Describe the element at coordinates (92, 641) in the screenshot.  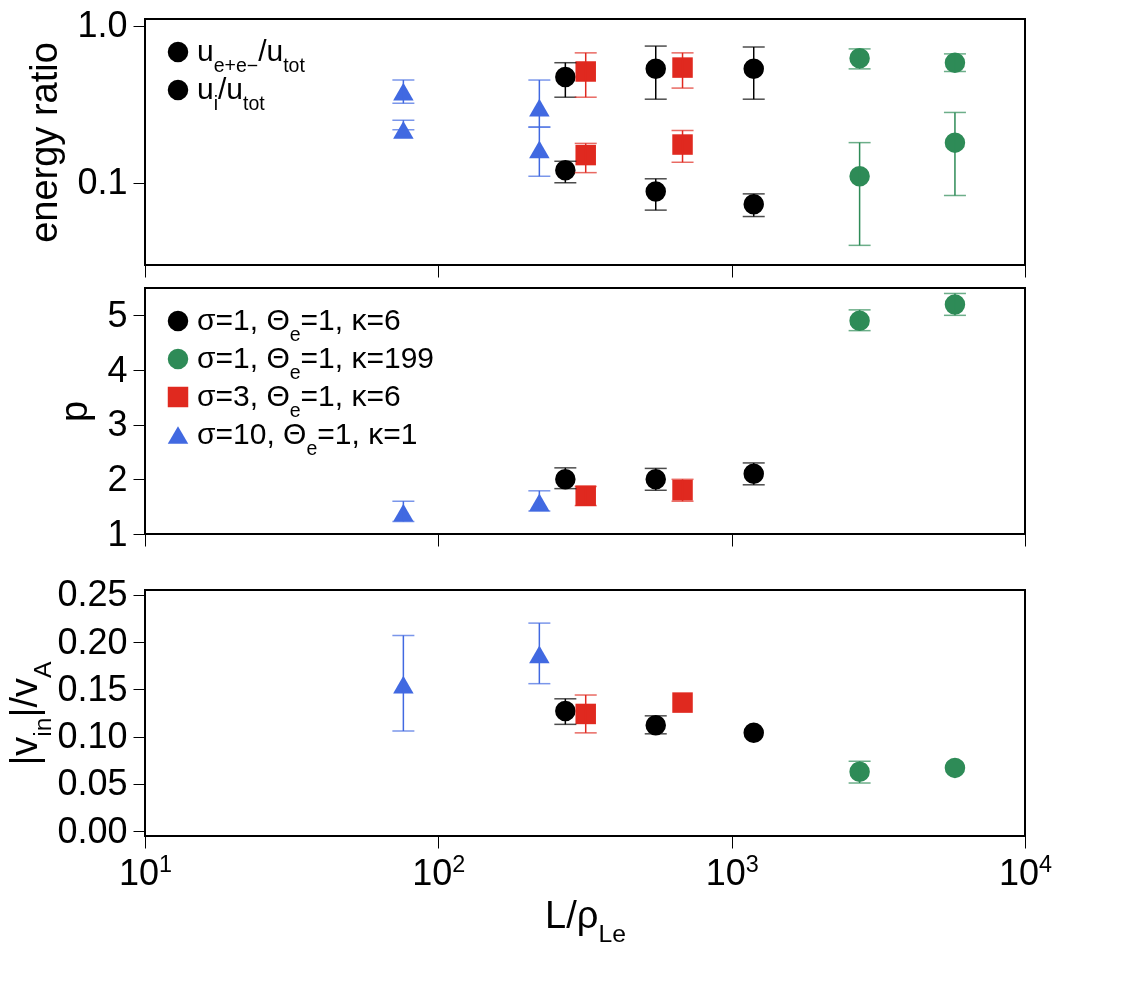
I see `y-tick-label: 0.20` at that location.